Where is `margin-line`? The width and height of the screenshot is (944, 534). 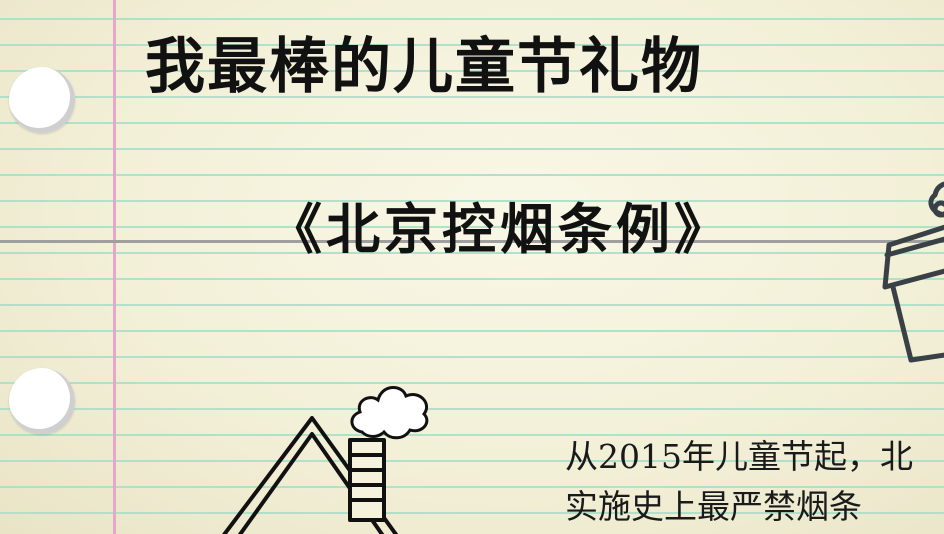
margin-line is located at coordinates (114, 267).